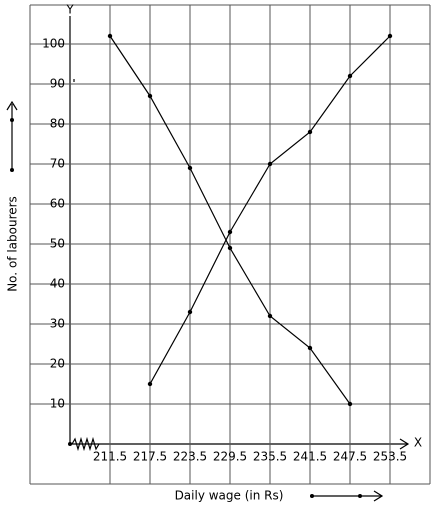 The image size is (434, 510). What do you see at coordinates (53, 44) in the screenshot?
I see `y-tick-label: 100` at bounding box center [53, 44].